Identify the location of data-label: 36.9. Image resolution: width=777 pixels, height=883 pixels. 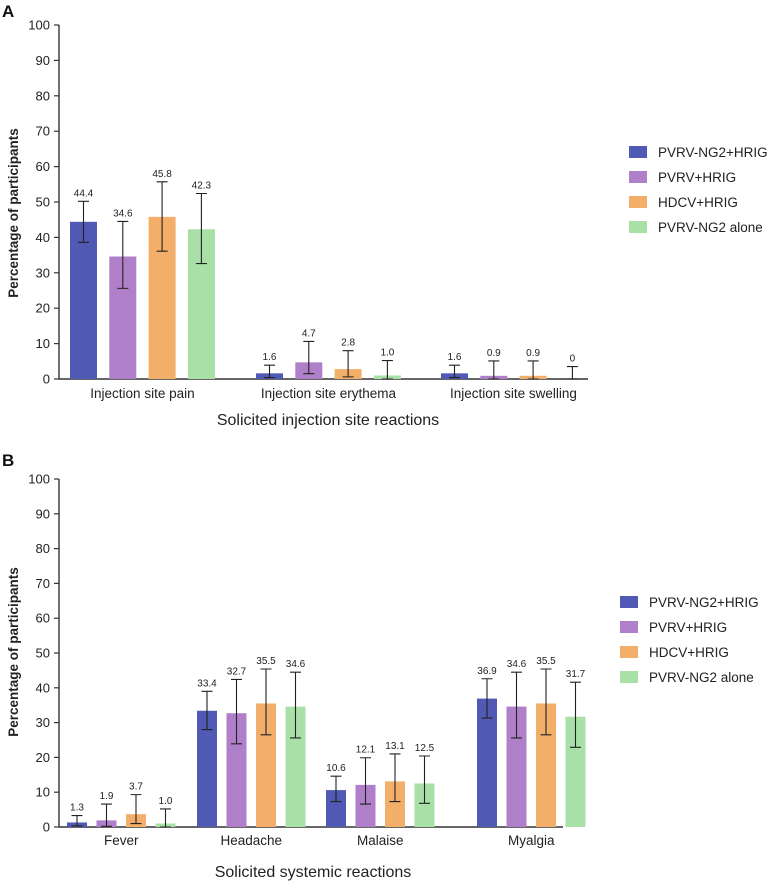
(487, 671).